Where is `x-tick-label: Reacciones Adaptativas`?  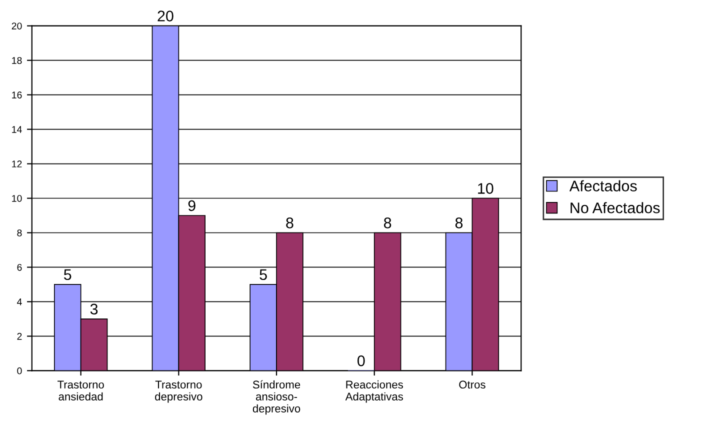 x-tick-label: Reacciones Adaptativas is located at coordinates (374, 391).